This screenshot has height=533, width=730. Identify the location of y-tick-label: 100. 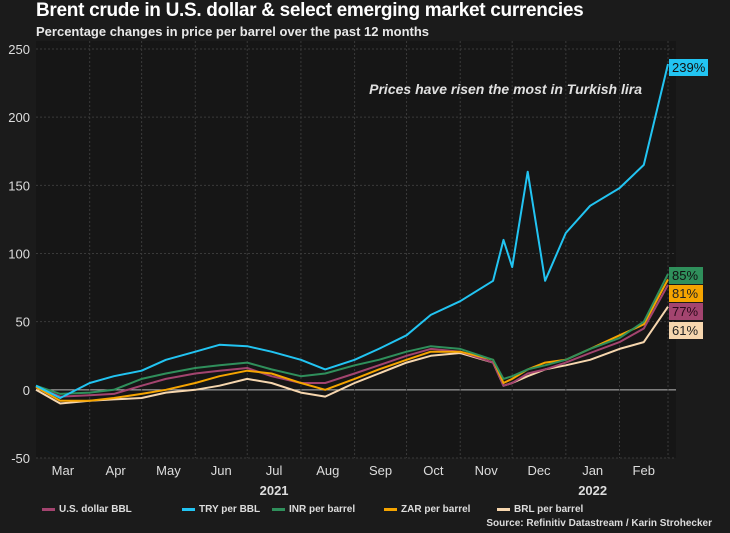
(19, 254).